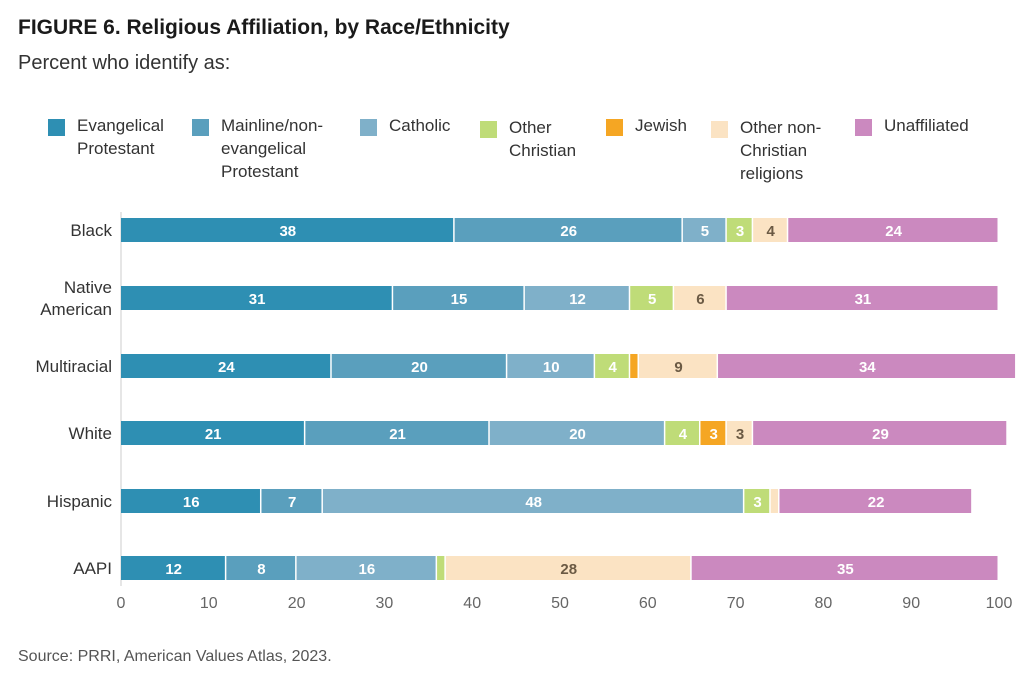 This screenshot has width=1034, height=683. What do you see at coordinates (560, 603) in the screenshot?
I see `x-tick-label: 50` at bounding box center [560, 603].